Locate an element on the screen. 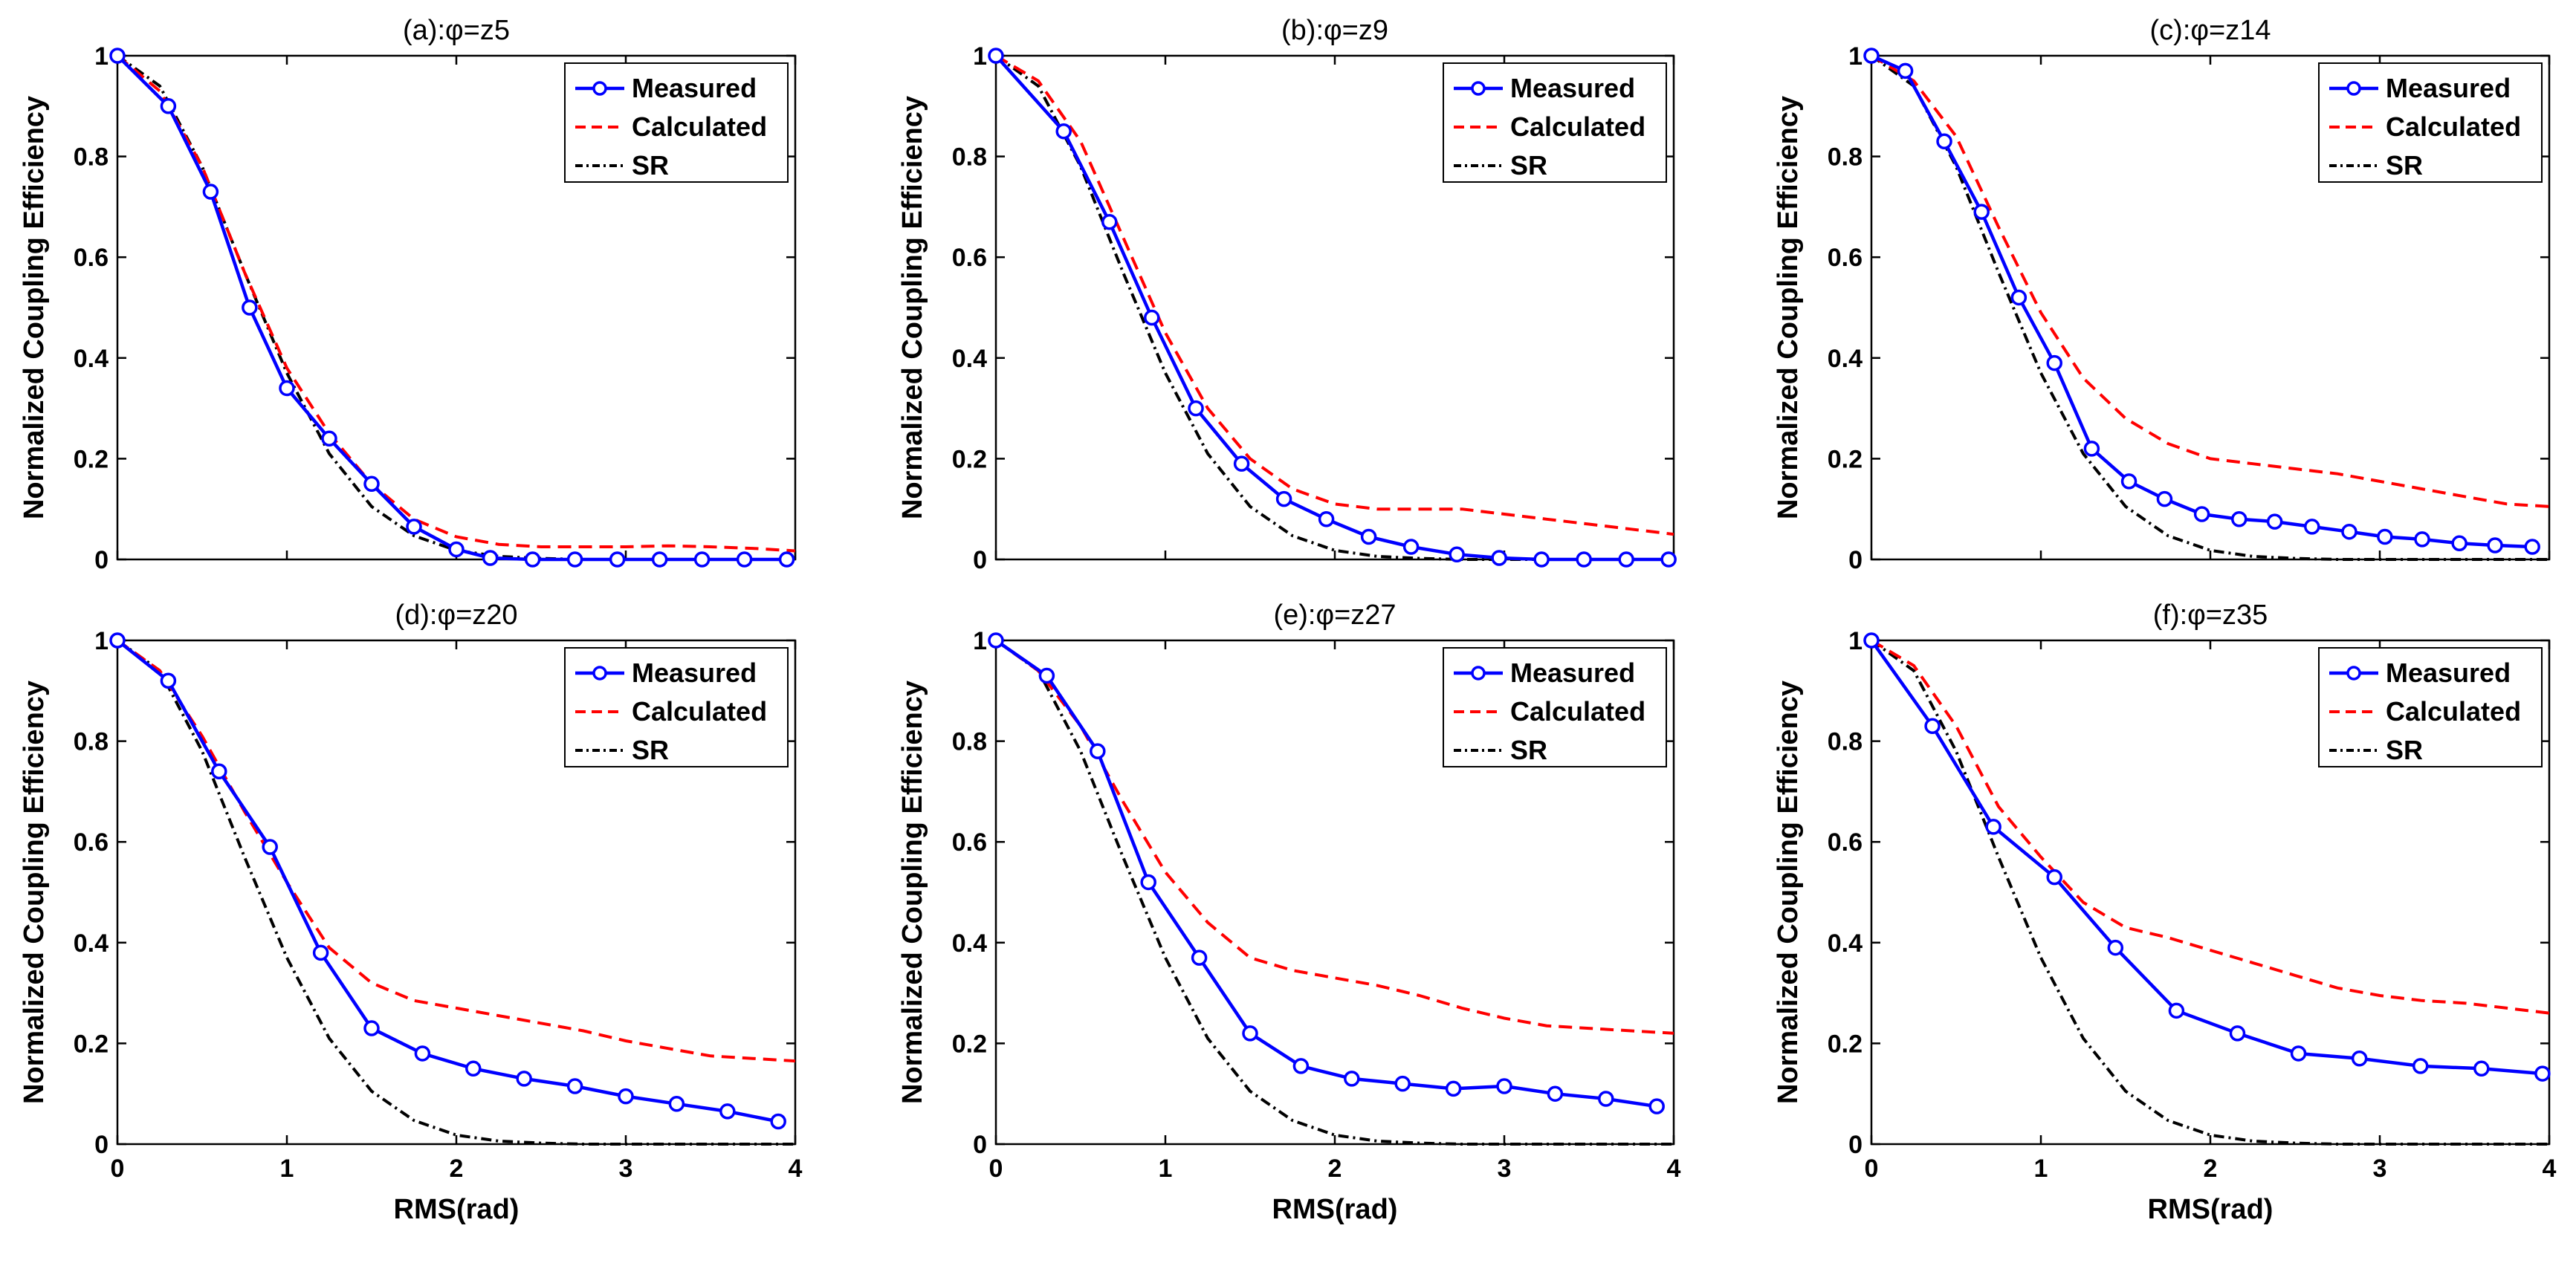 The height and width of the screenshot is (1263, 2576). series-line-sr is located at coordinates (456, 892).